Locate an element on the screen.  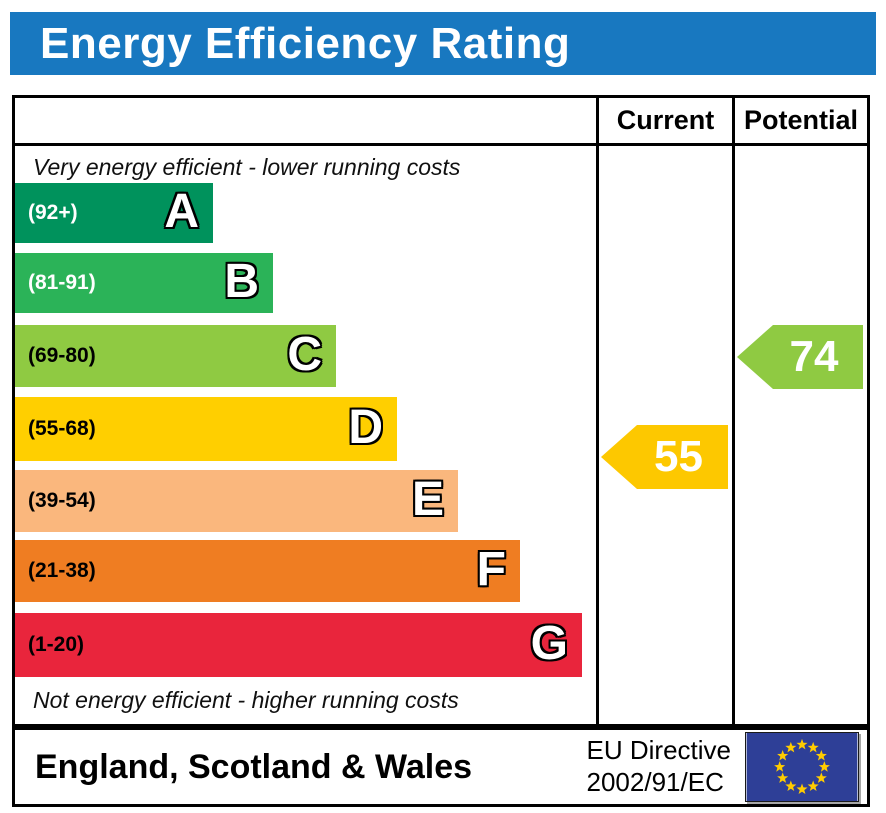
eu-directive-label: EU Directive 2002/91/EC is located at coordinates (659, 766).